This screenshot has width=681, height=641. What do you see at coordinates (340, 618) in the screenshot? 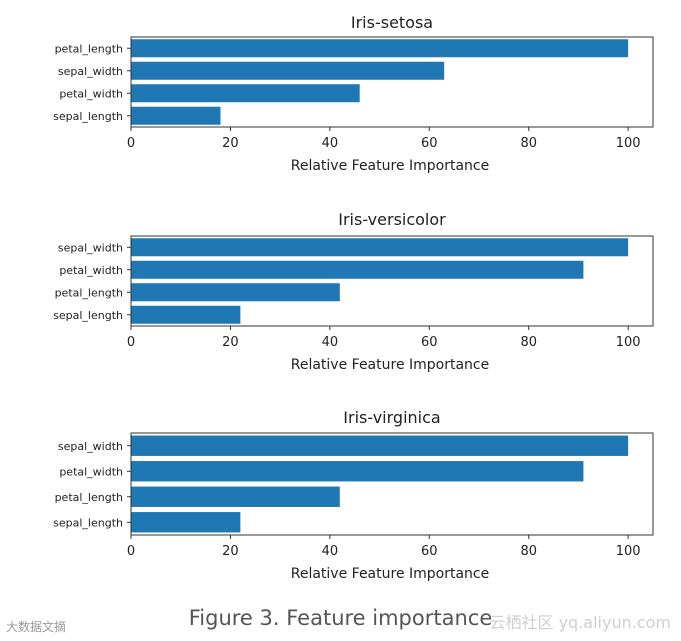
I see `figure-caption: Figure 3. Feature importance` at bounding box center [340, 618].